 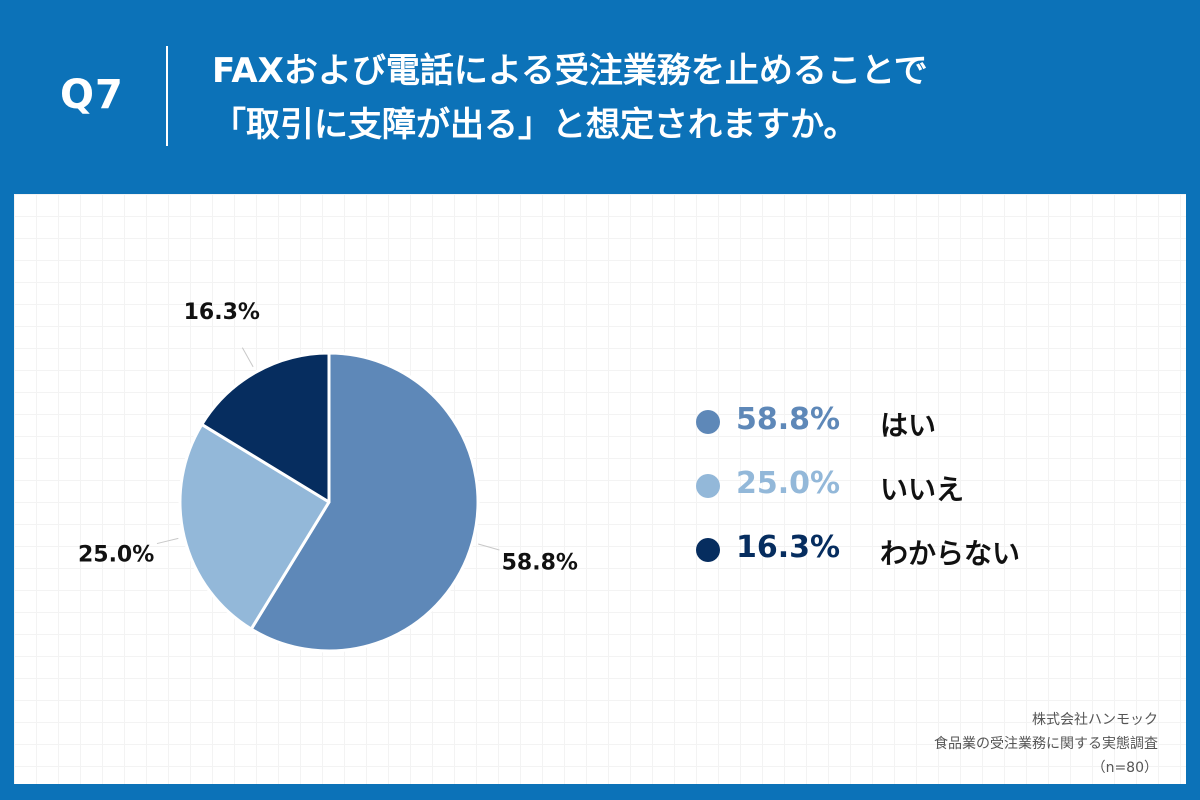 I want to click on legend-pct-unknown: 16.3%, so click(x=788, y=547).